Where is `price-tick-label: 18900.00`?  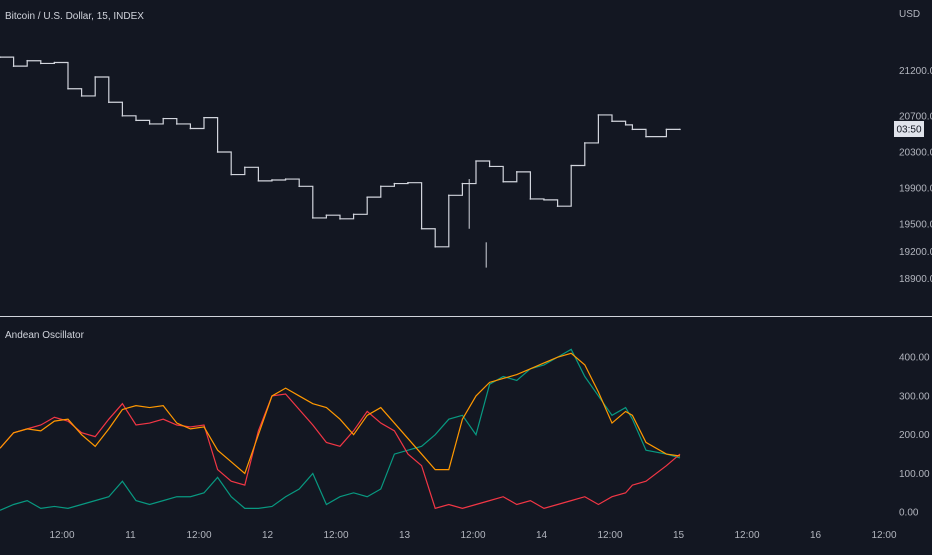
price-tick-label: 18900.00 is located at coordinates (915, 279).